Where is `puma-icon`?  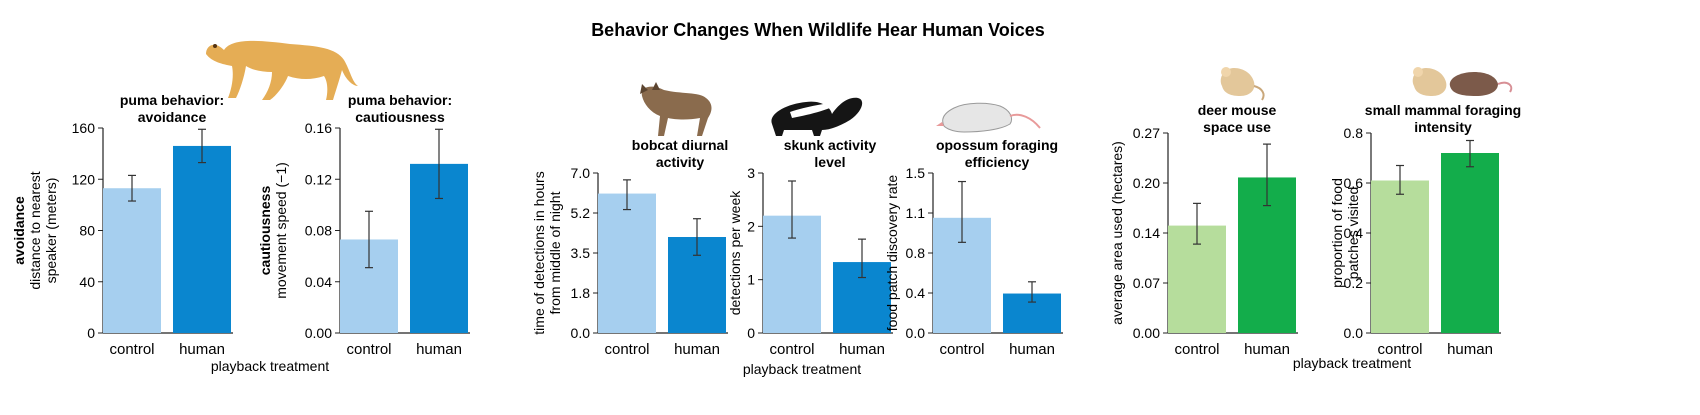
puma-icon is located at coordinates (282, 70).